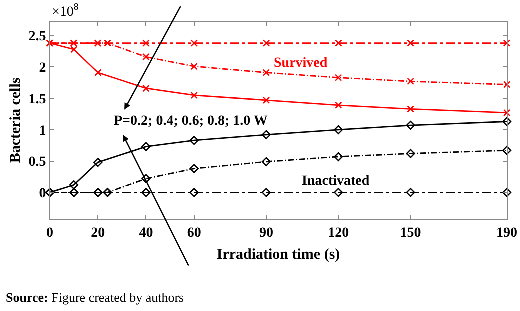  What do you see at coordinates (42, 194) in the screenshot?
I see `y-tick-label: 0` at bounding box center [42, 194].